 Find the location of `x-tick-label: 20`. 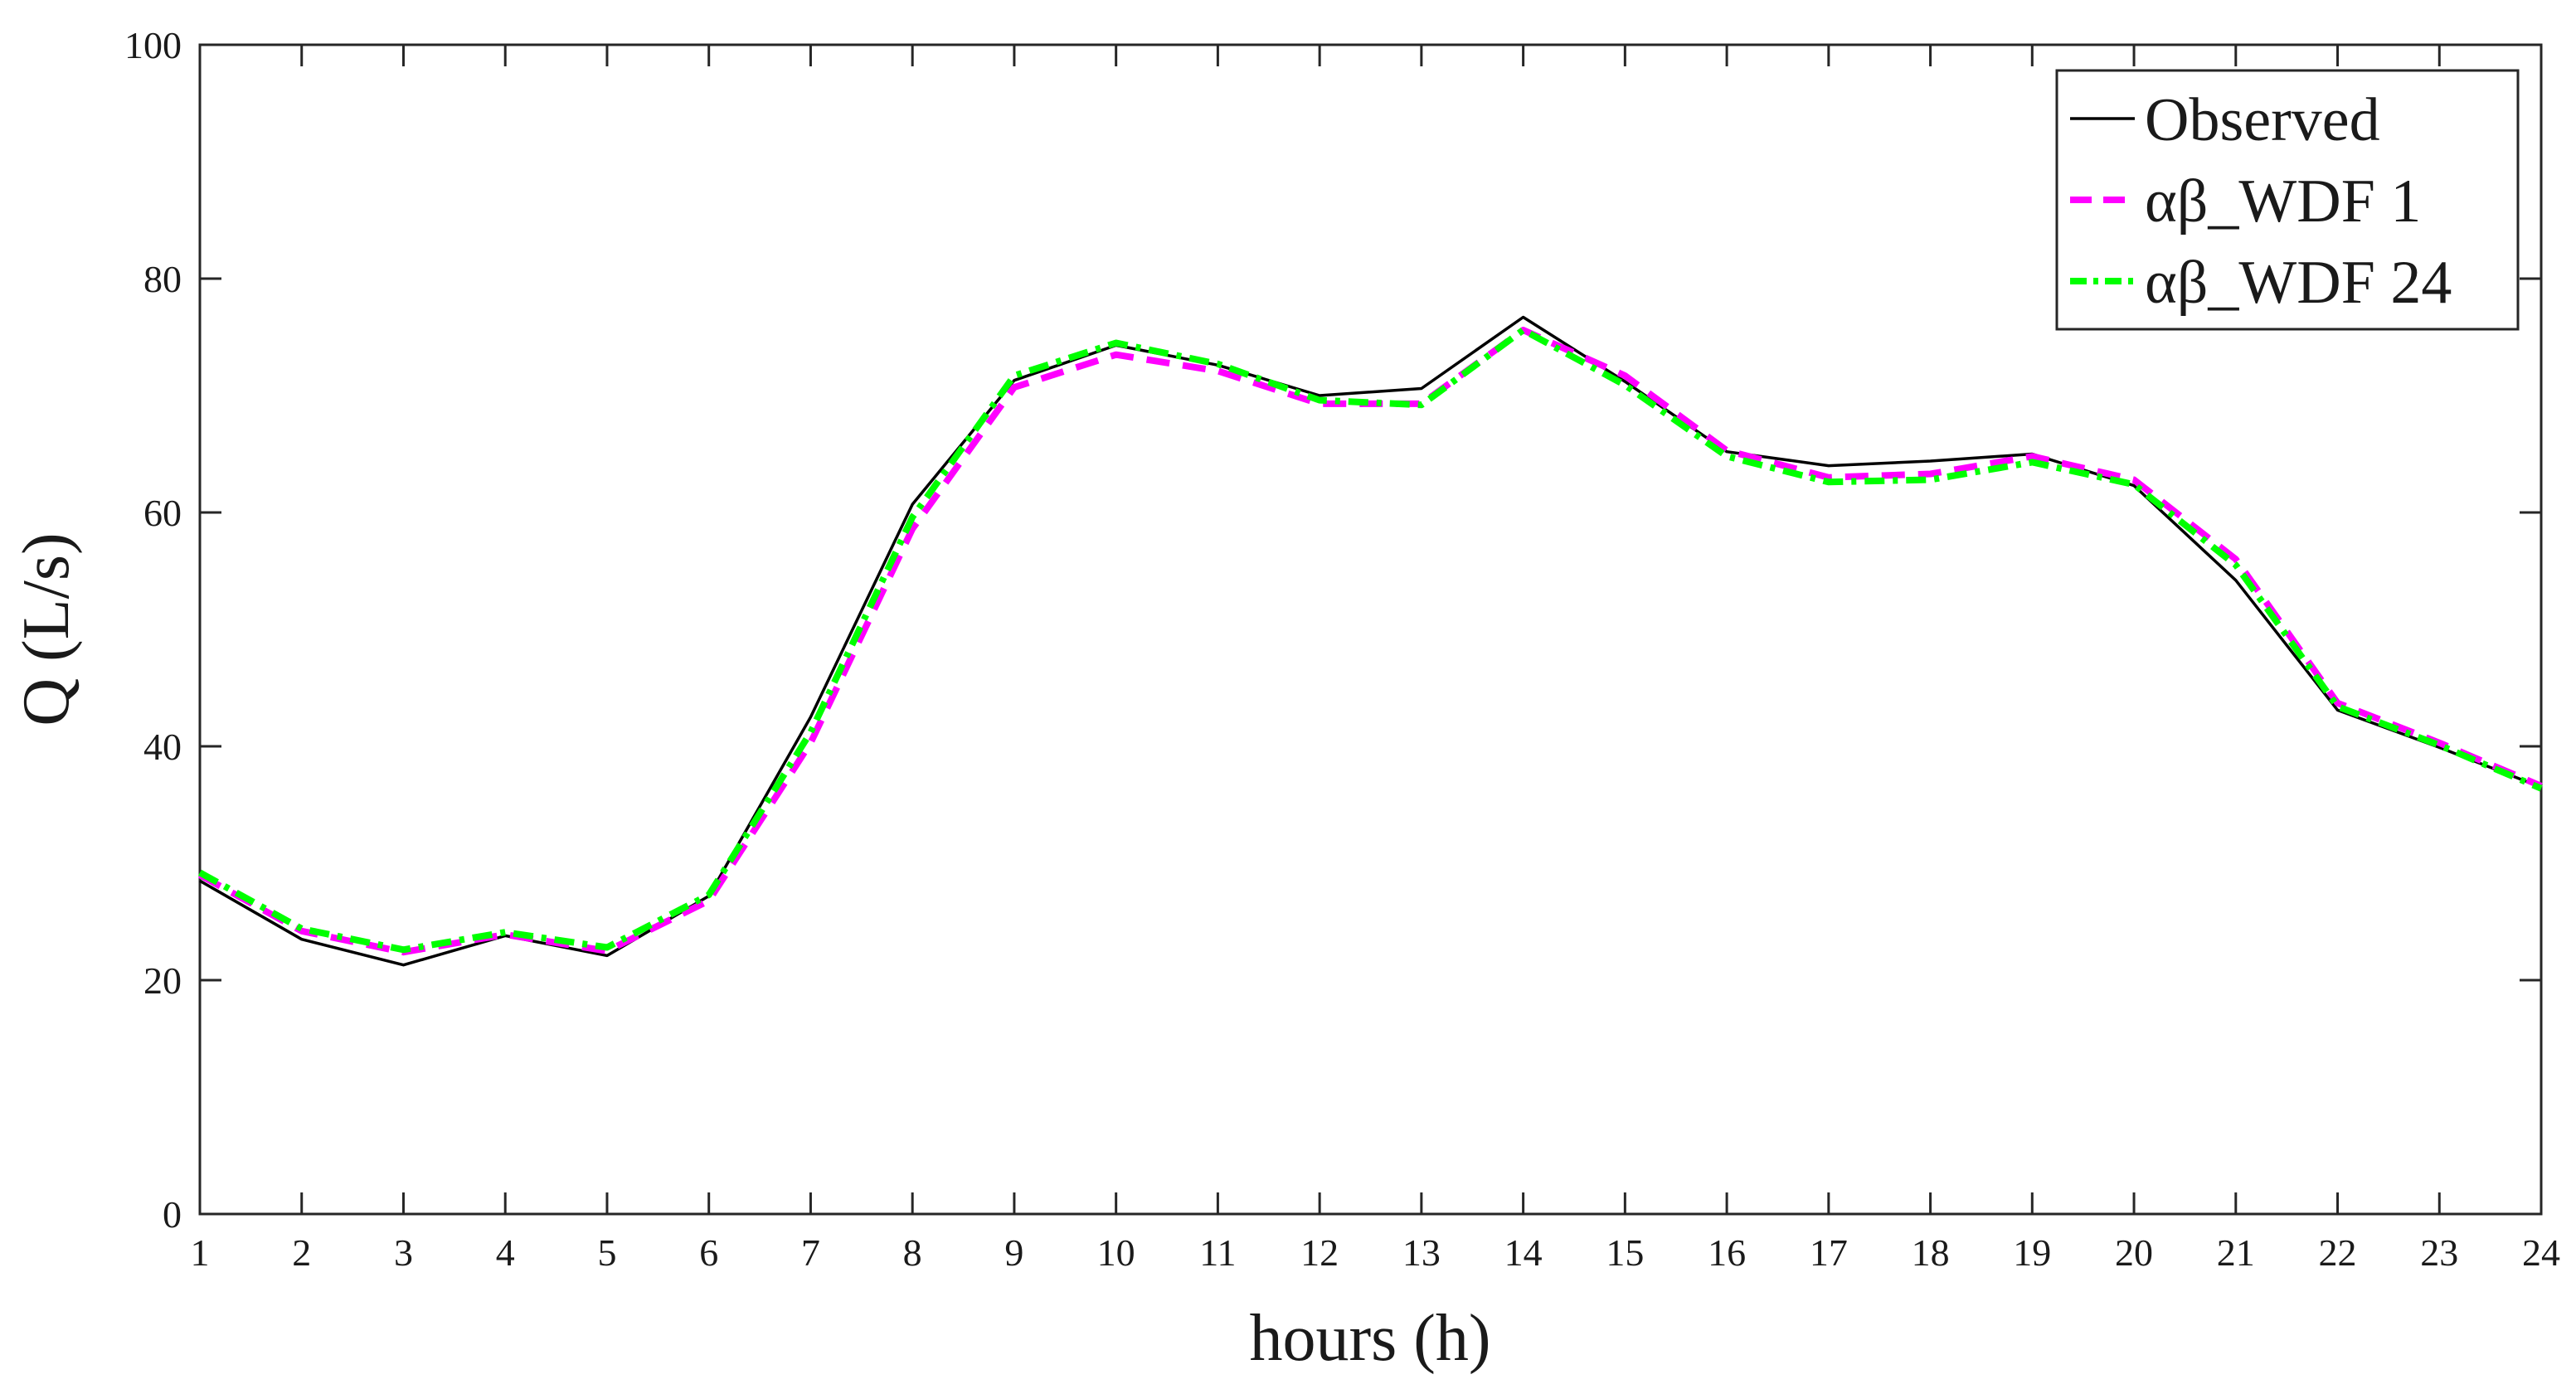

x-tick-label: 20 is located at coordinates (2134, 1253).